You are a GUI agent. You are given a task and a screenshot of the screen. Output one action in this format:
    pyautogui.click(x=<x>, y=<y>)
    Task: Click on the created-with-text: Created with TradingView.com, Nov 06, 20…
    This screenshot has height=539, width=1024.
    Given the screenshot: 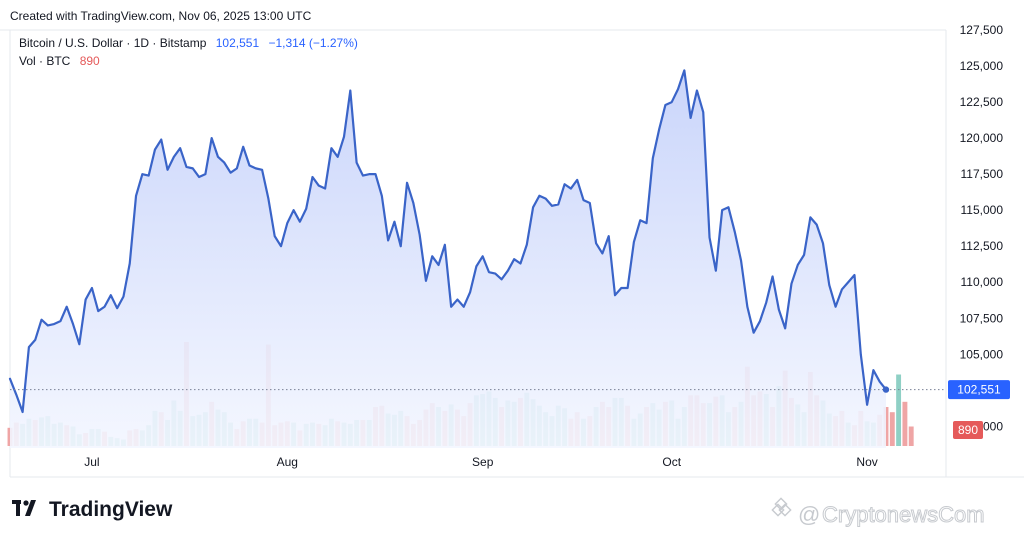 What is the action you would take?
    pyautogui.click(x=161, y=16)
    